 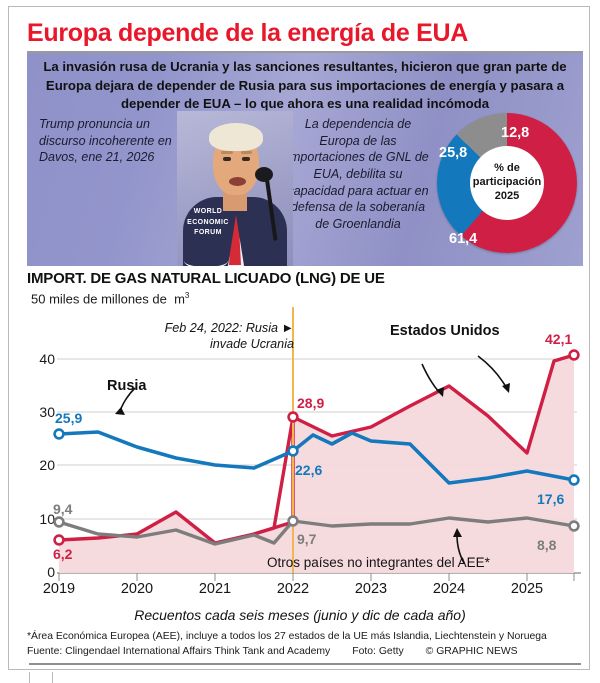 What do you see at coordinates (246, 152) in the screenshot?
I see `photo-eyebrow-right` at bounding box center [246, 152].